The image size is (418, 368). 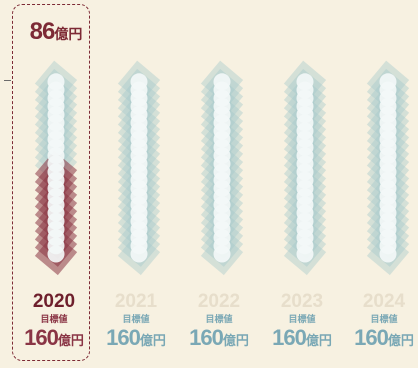 I want to click on year-label: 2023, so click(x=302, y=301).